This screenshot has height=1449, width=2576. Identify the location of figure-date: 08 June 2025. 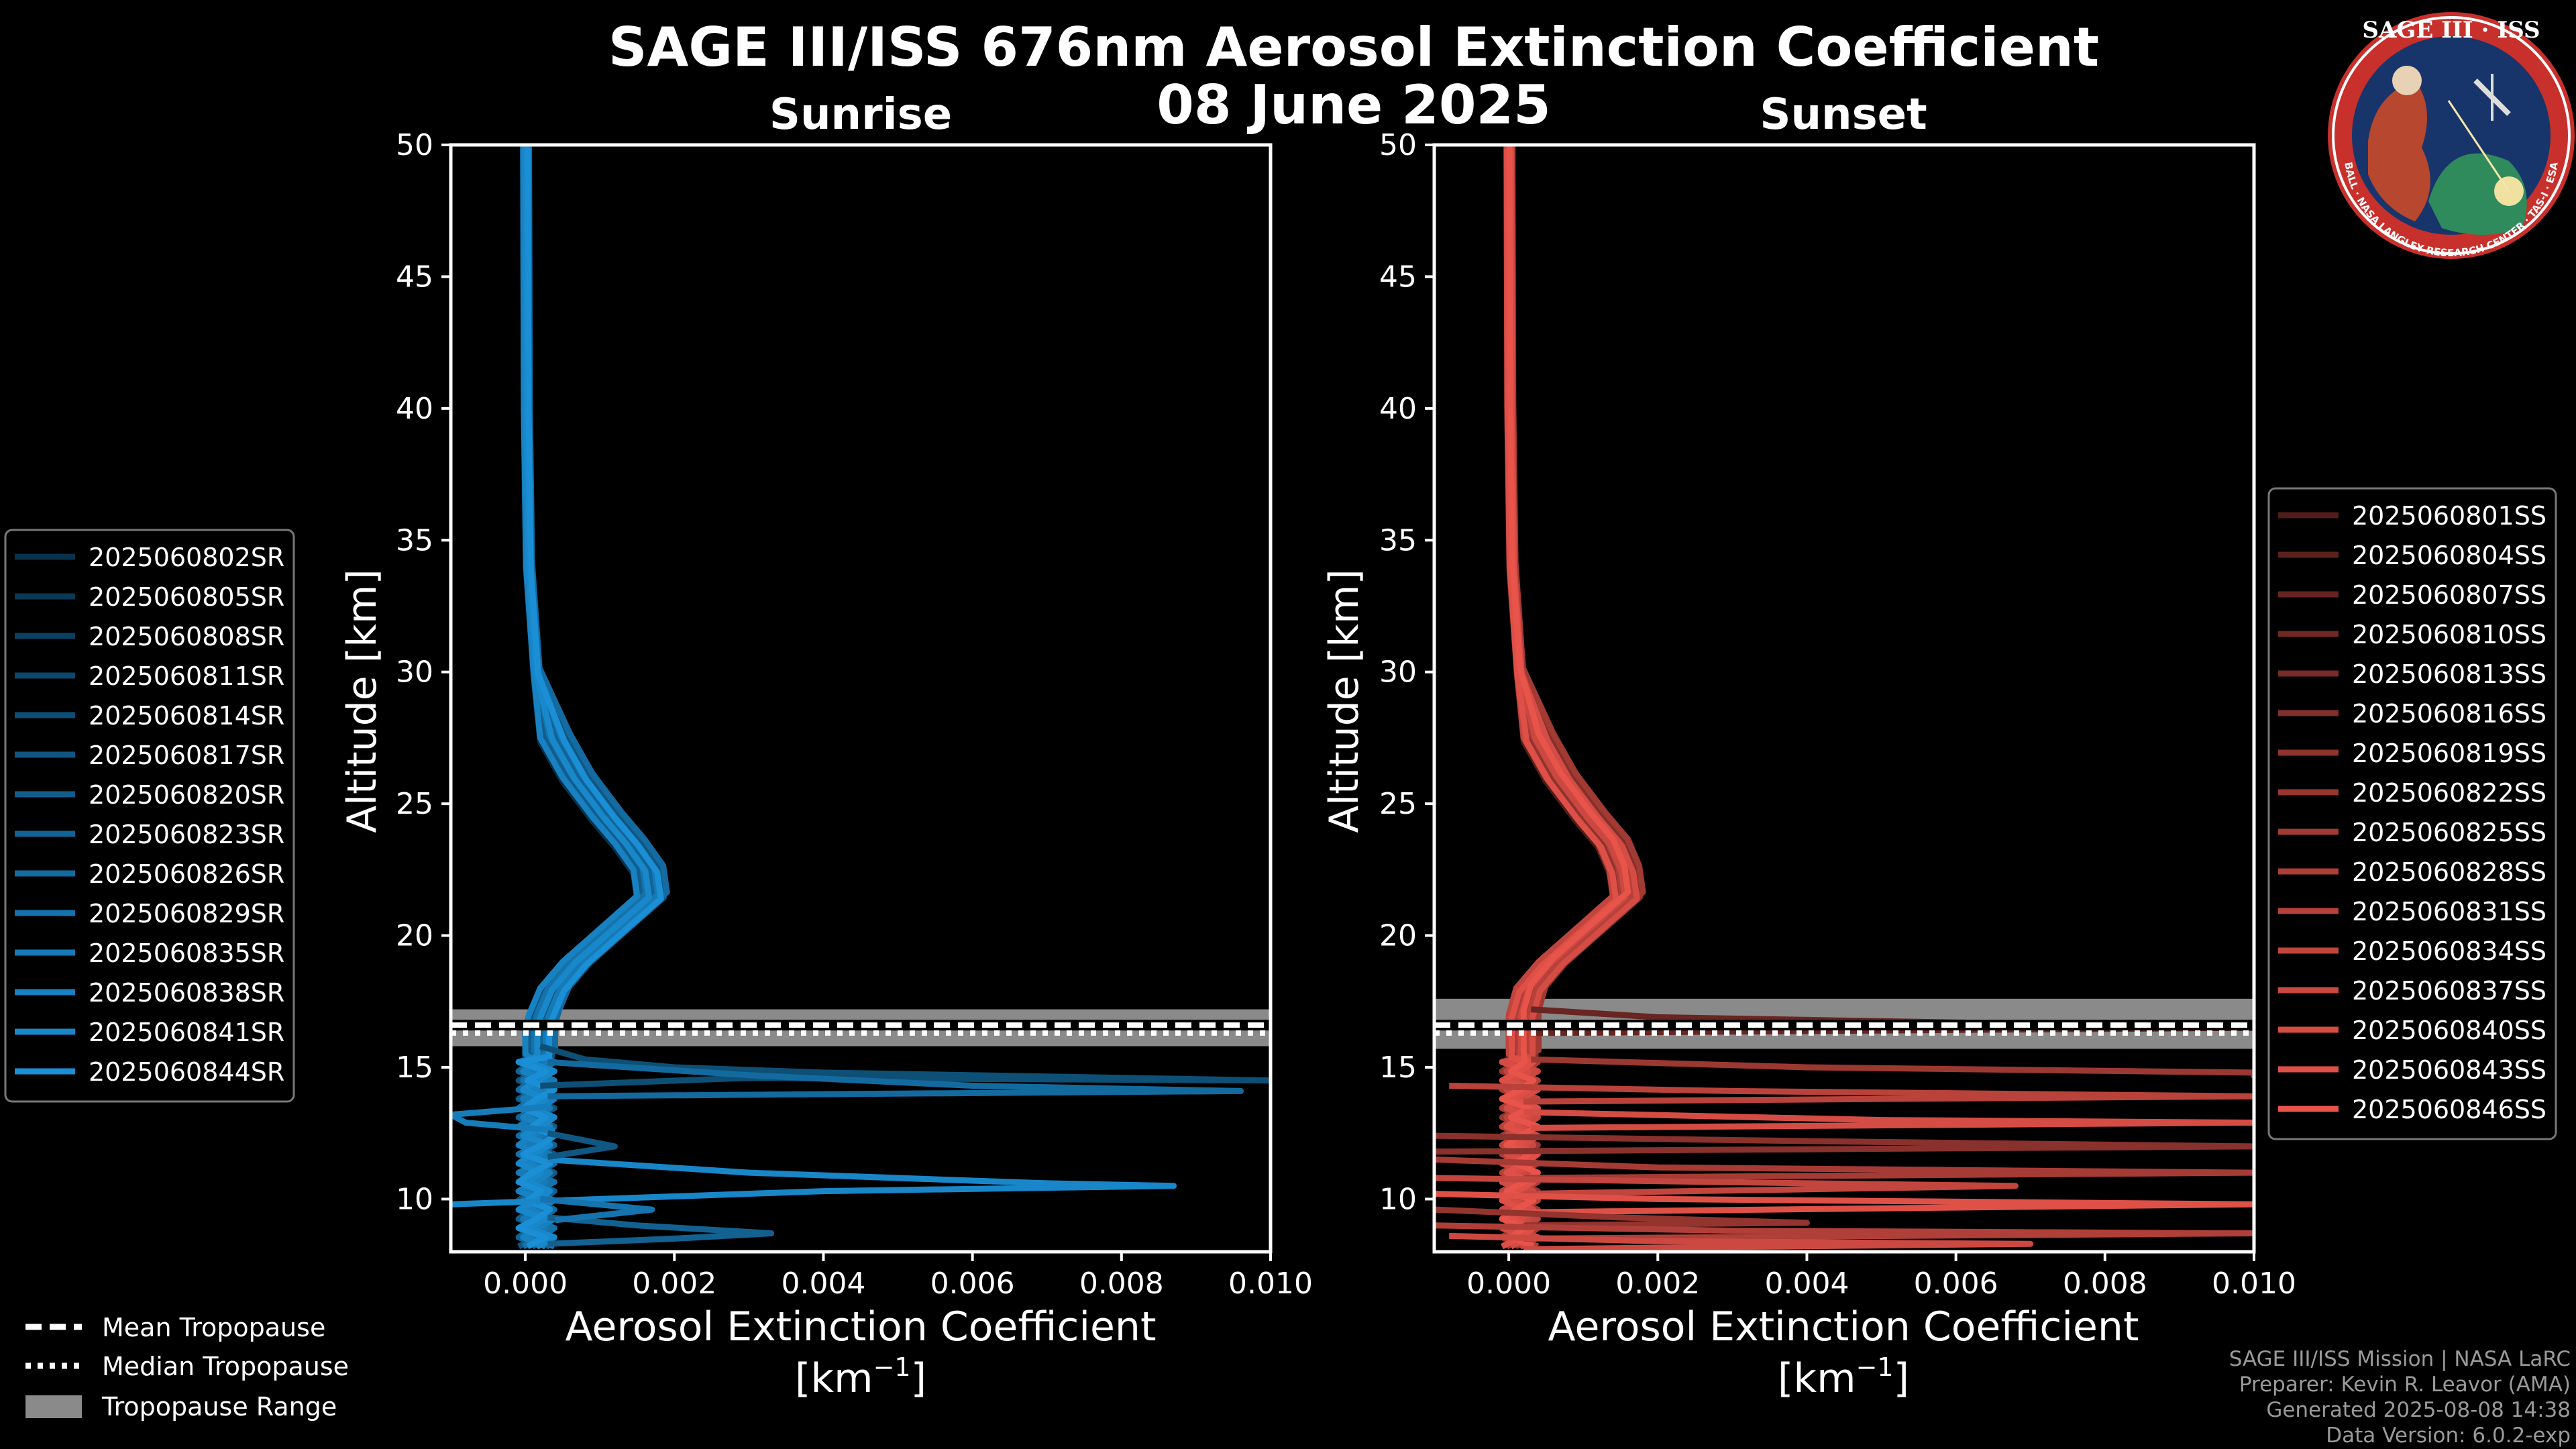
(1354, 105).